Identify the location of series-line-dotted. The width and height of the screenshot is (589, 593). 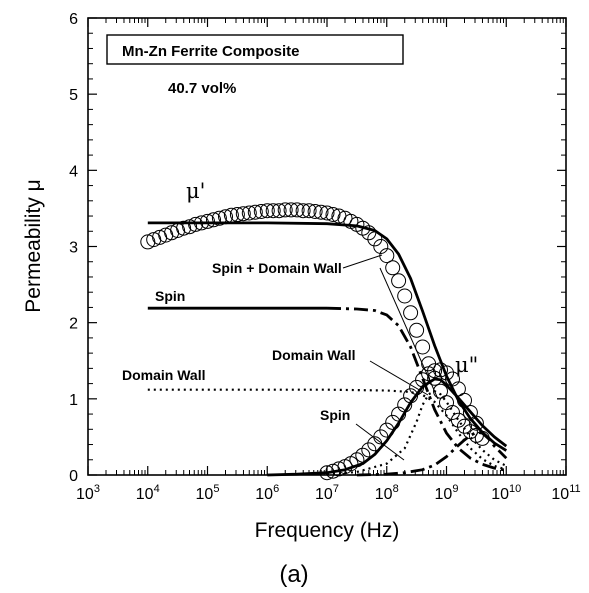
(327, 429).